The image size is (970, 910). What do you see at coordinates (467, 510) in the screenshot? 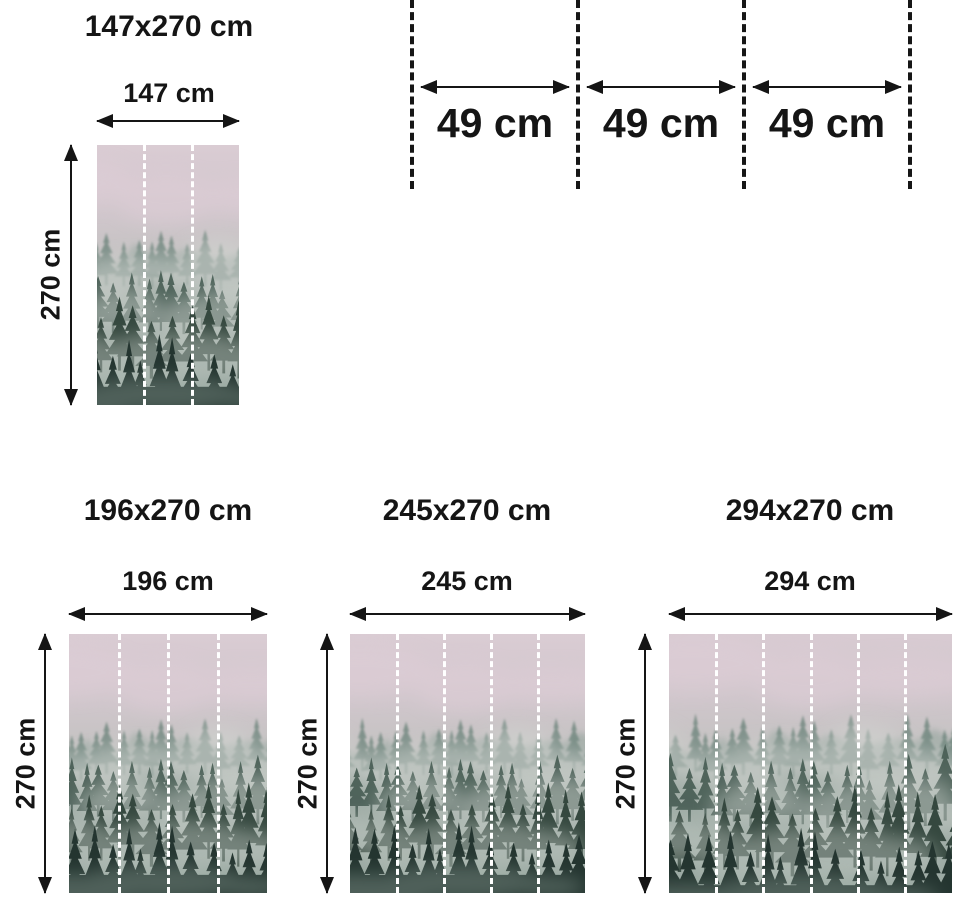
I see `size-title: 245x270 cm` at bounding box center [467, 510].